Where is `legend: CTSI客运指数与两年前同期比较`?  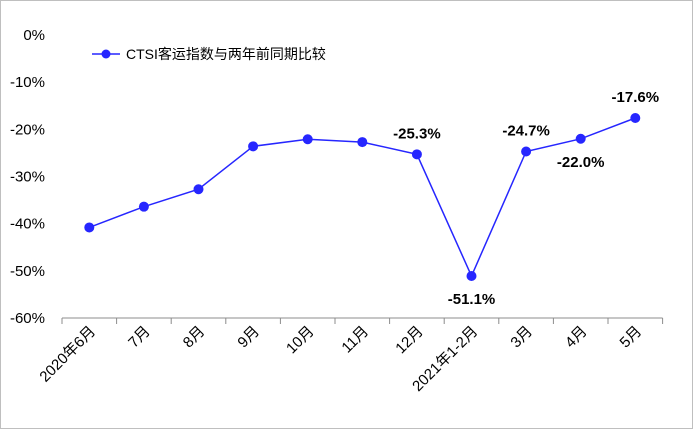
legend: CTSI客运指数与两年前同期比较 is located at coordinates (209, 54).